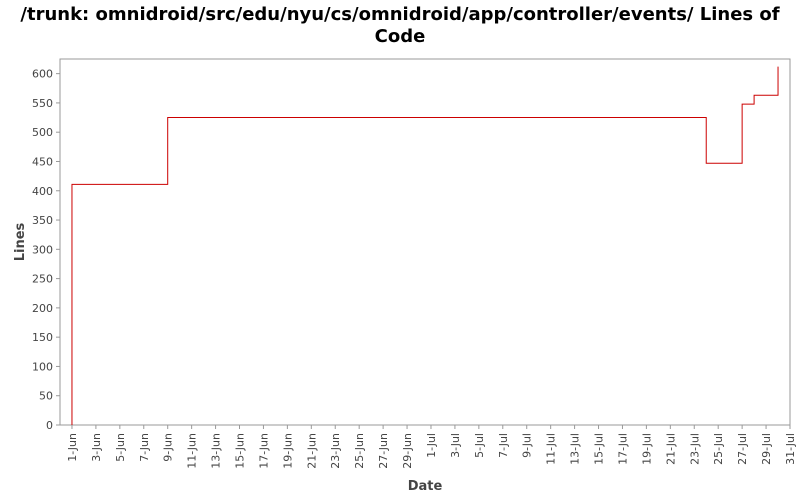 Image resolution: width=800 pixels, height=500 pixels. Describe the element at coordinates (263, 451) in the screenshot. I see `x-tick-label: 17-Jun` at that location.